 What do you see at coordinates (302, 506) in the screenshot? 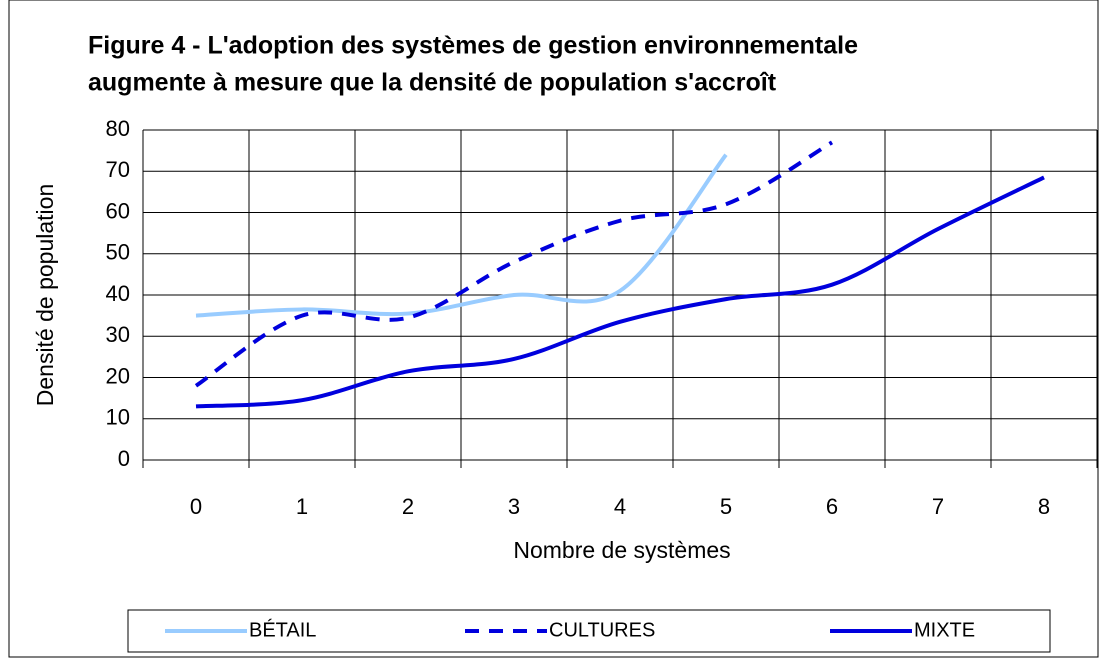
I see `x-tick-label: 1` at bounding box center [302, 506].